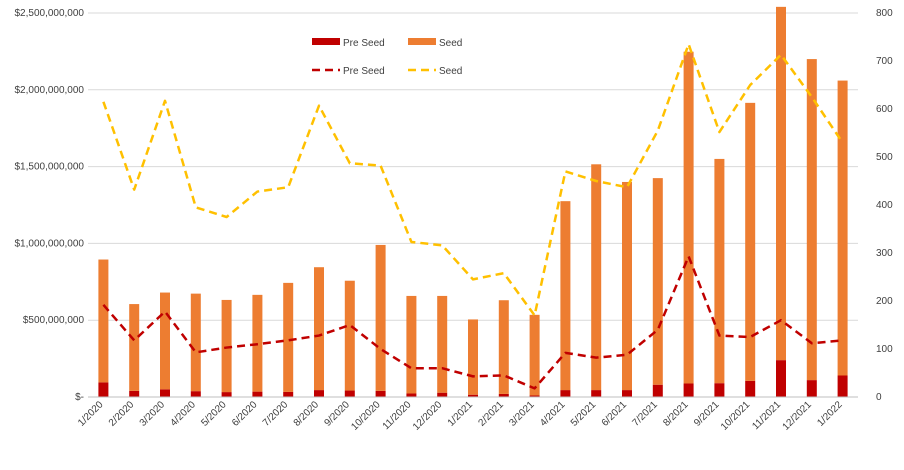 This screenshot has width=904, height=470. Describe the element at coordinates (615, 414) in the screenshot. I see `x-tick-label: 6/2021` at that location.